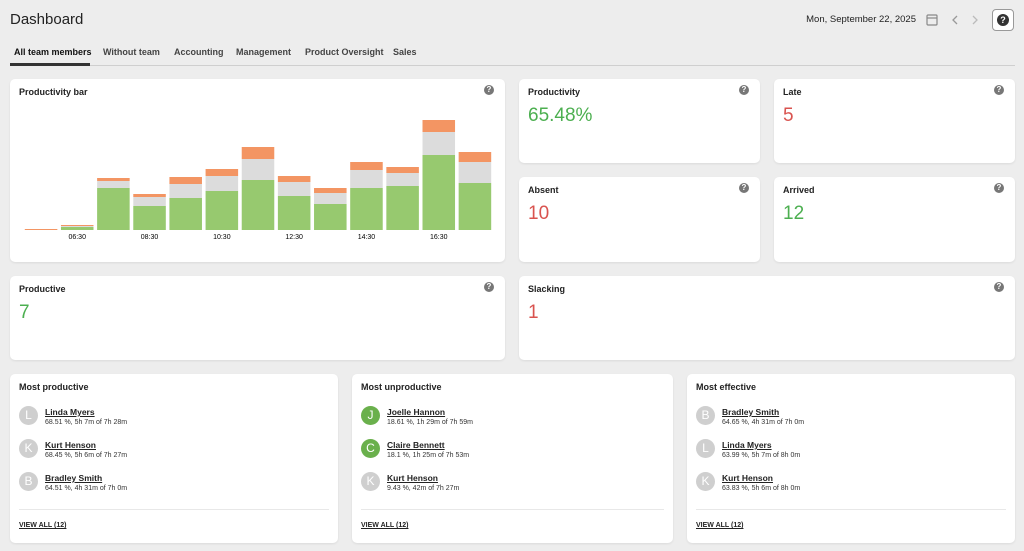 The height and width of the screenshot is (551, 1024). I want to click on next-arrow, so click(975, 20).